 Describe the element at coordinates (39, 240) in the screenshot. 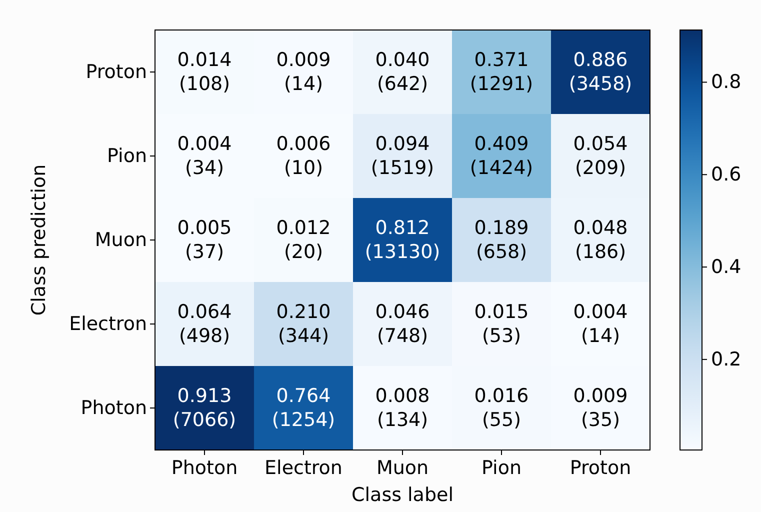

I see `y-axis-title: Class prediction` at that location.